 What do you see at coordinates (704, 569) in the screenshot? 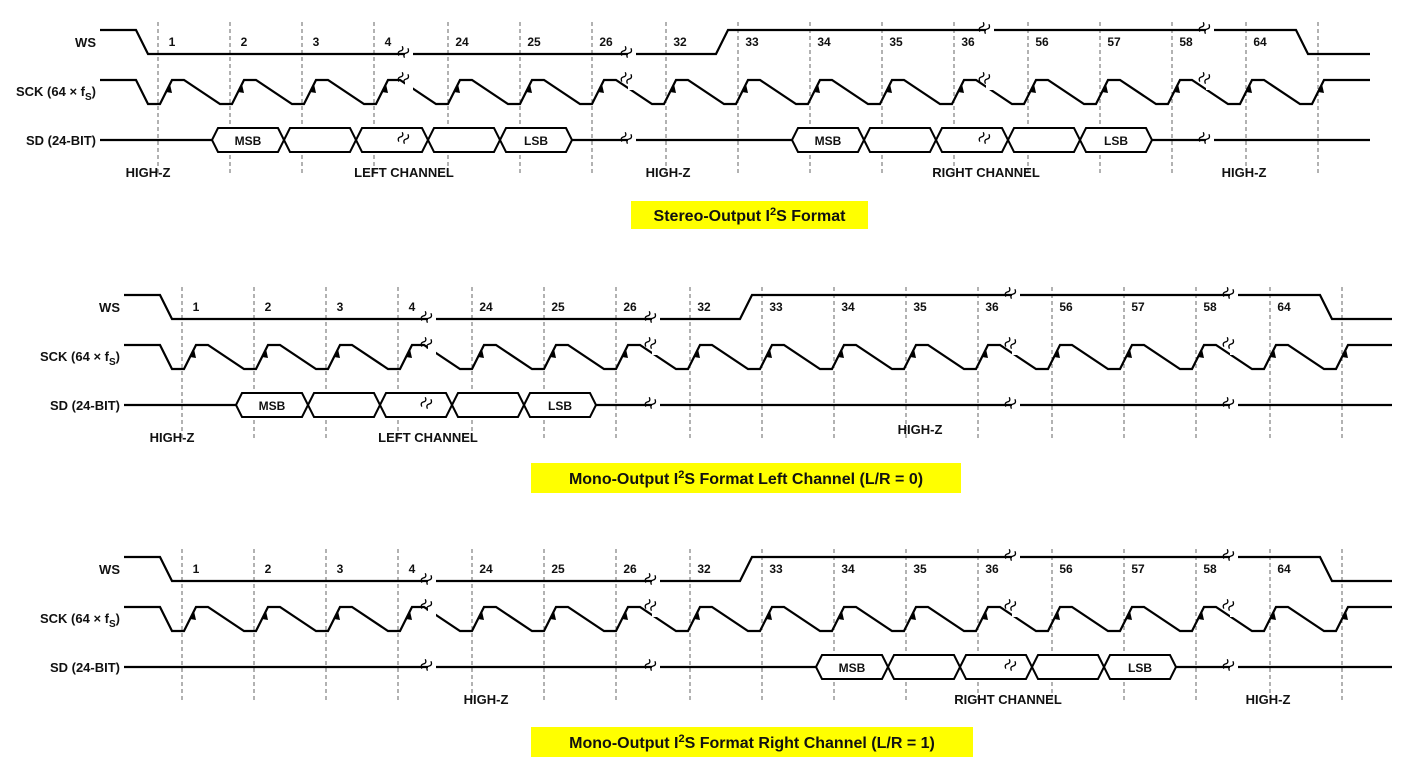
I see `bit-number: 32` at bounding box center [704, 569].